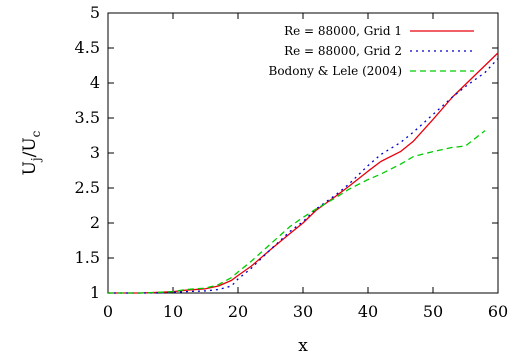 The height and width of the screenshot is (360, 513). I want to click on y-tick-label: 3.5, so click(87, 117).